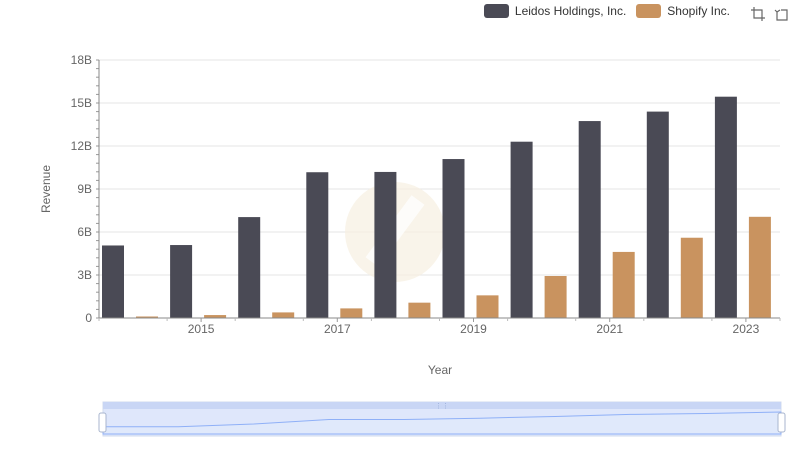 The image size is (800, 461). What do you see at coordinates (691, 277) in the screenshot?
I see `bar-shopify-2022` at bounding box center [691, 277].